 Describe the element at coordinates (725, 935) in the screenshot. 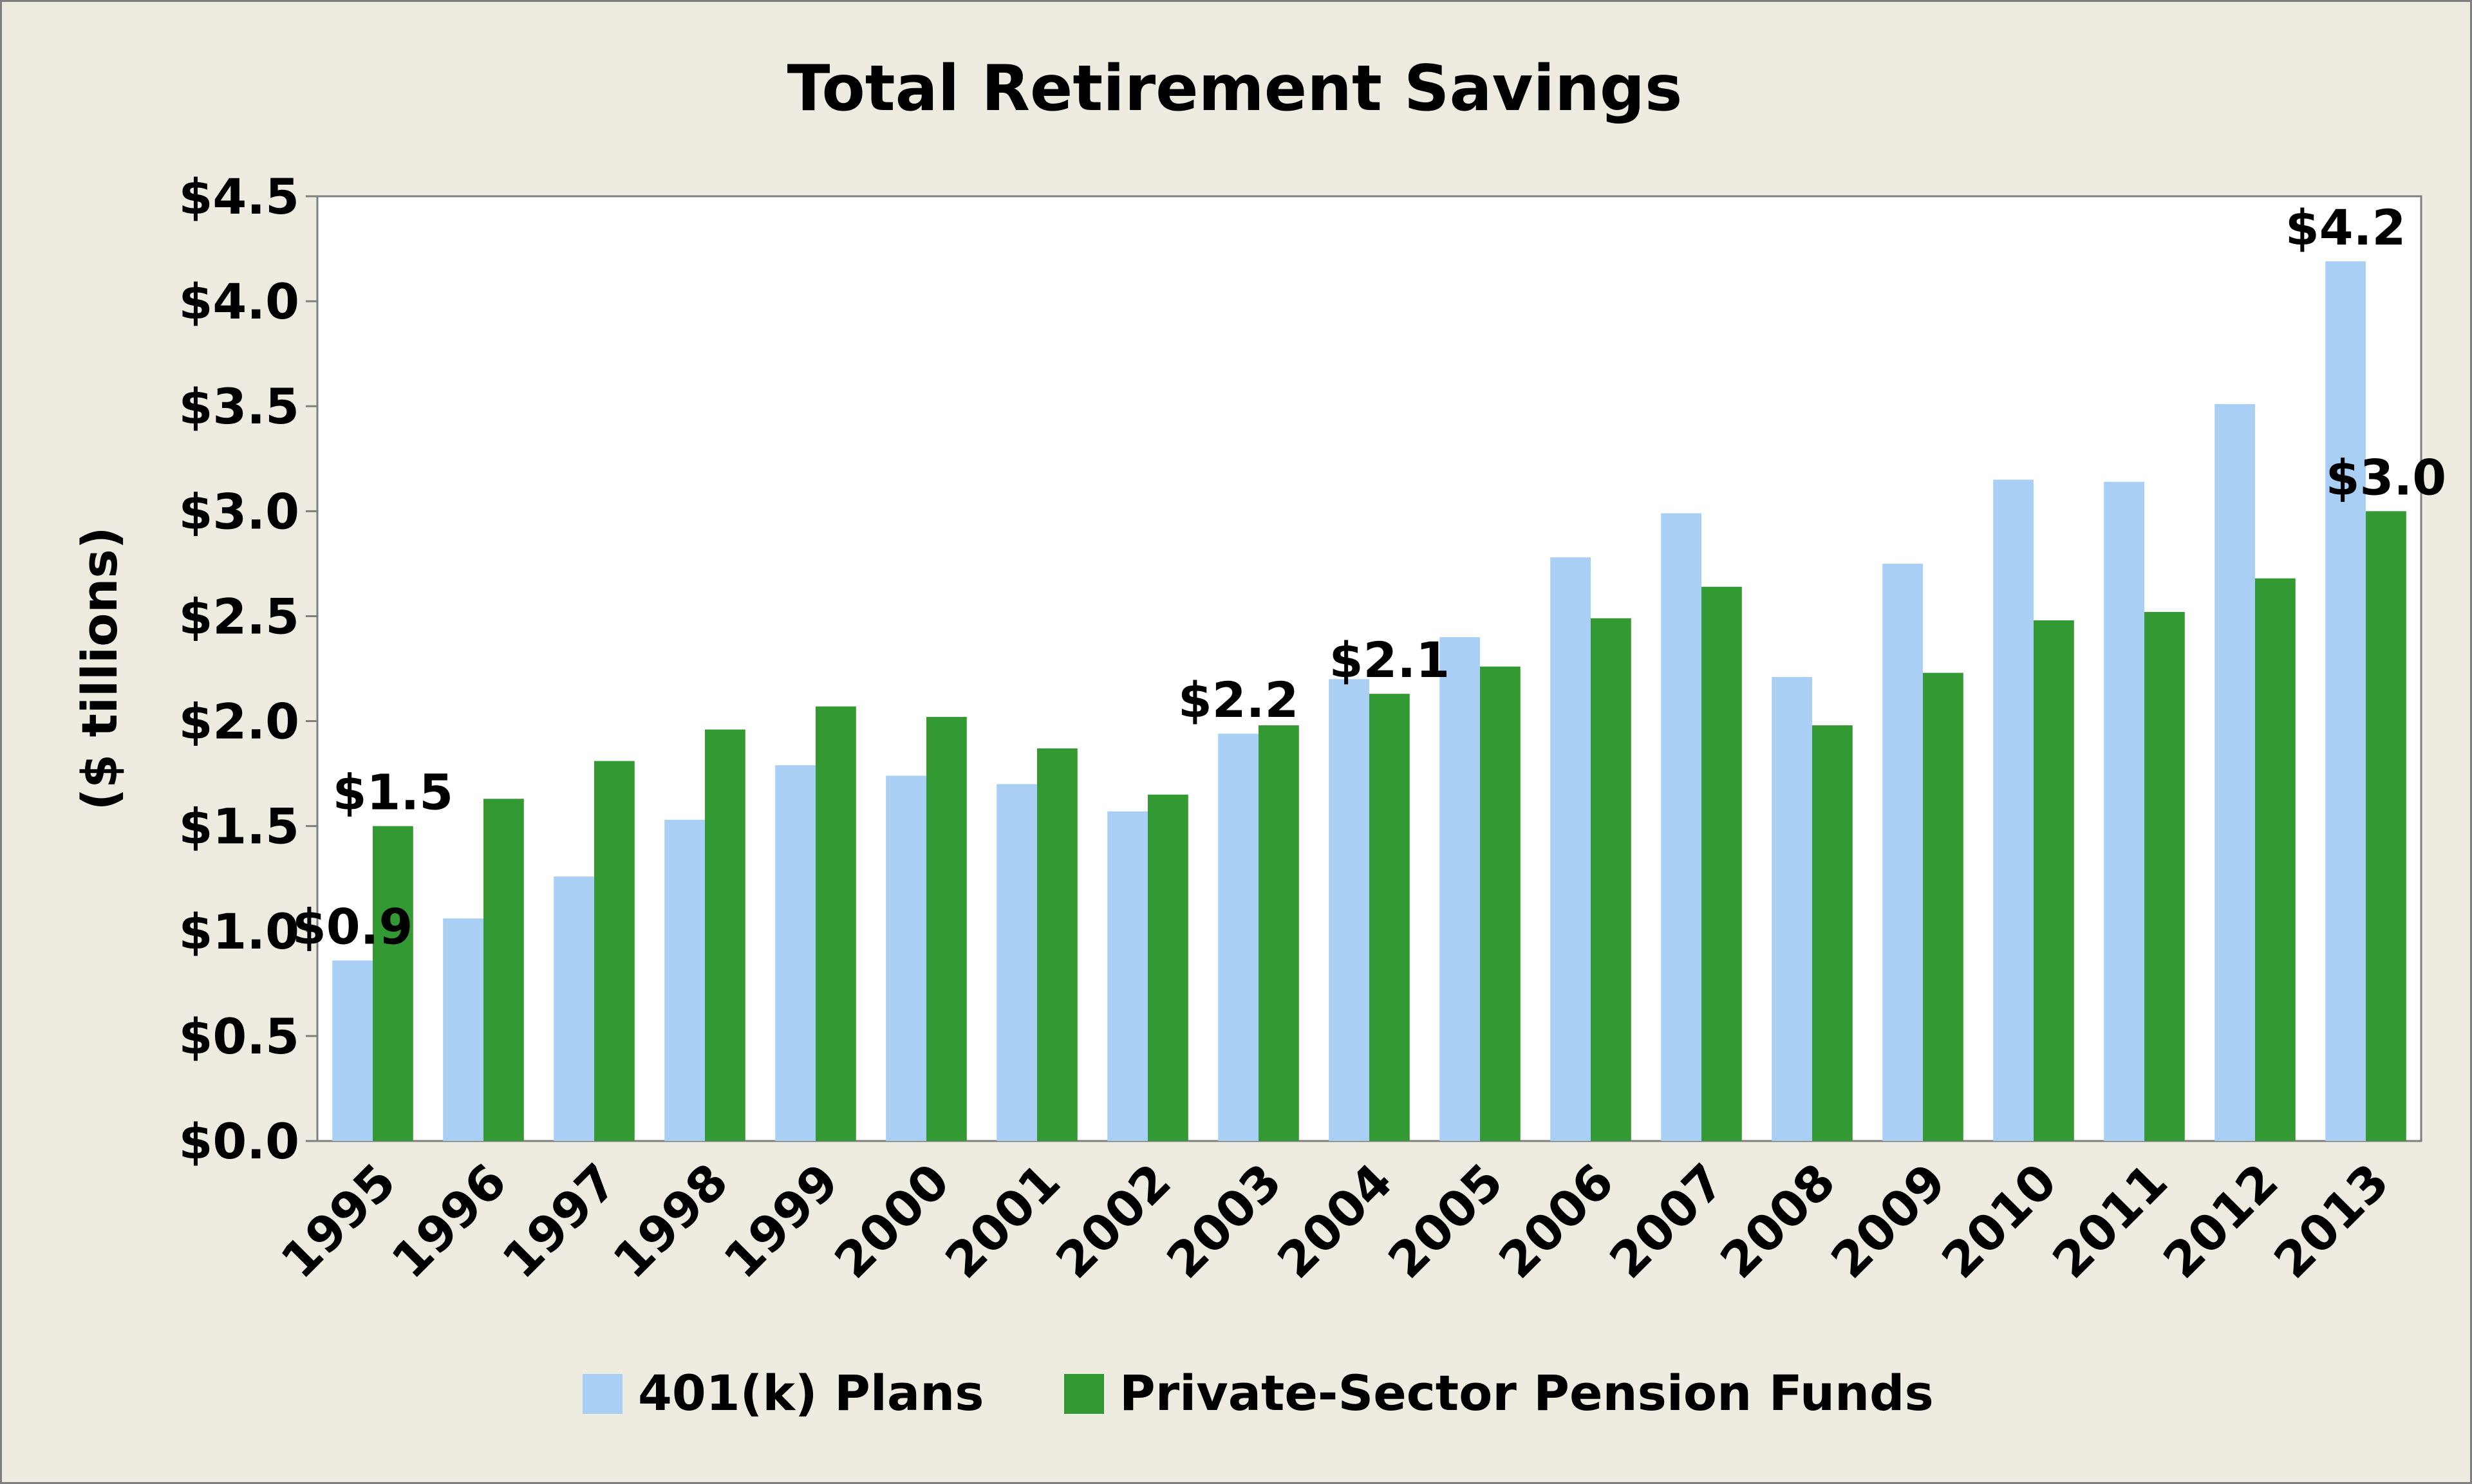

I see `bar-pension-1998` at that location.